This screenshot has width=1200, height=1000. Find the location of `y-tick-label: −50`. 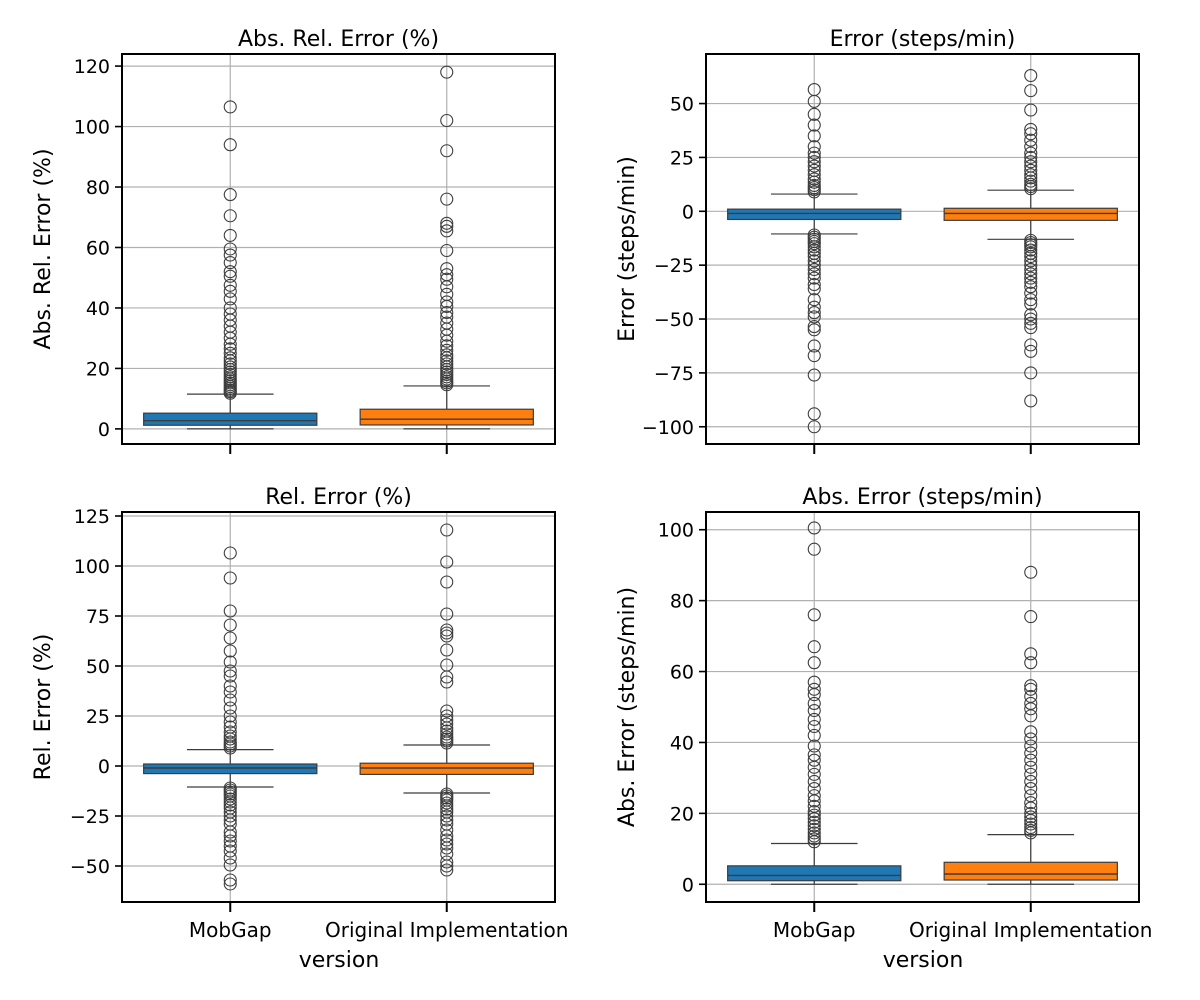

y-tick-label: −50 is located at coordinates (674, 320).